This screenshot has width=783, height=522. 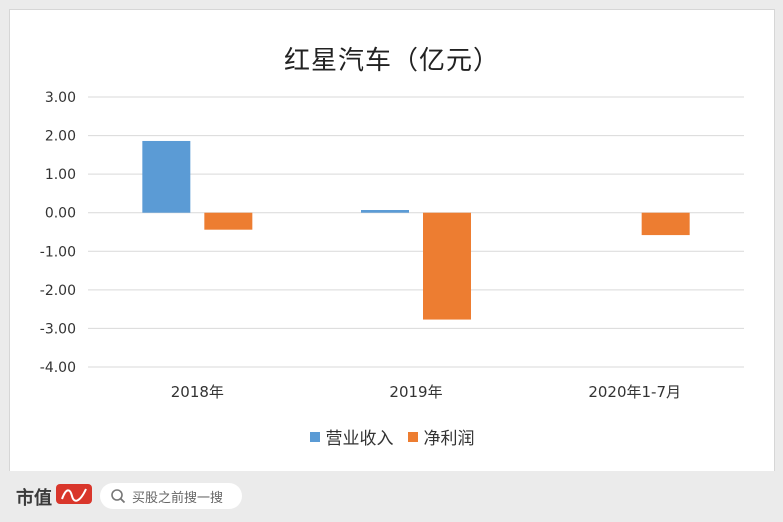 What do you see at coordinates (412, 436) in the screenshot?
I see `legend-swatch-net-profit` at bounding box center [412, 436].